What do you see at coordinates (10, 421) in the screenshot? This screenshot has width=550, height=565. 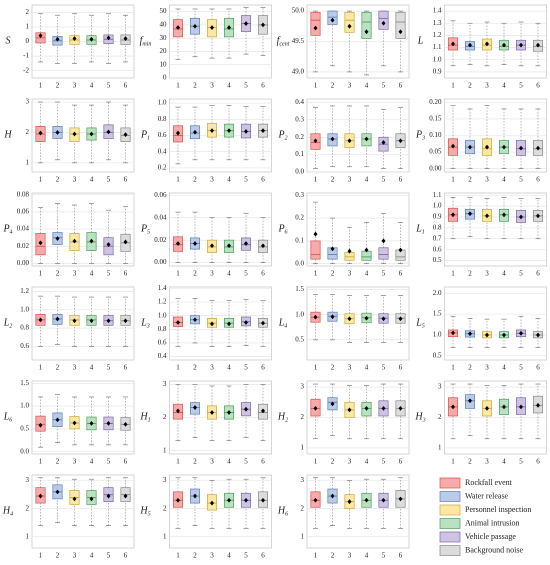 I see `y-axis-label-sub: 6` at bounding box center [10, 421].